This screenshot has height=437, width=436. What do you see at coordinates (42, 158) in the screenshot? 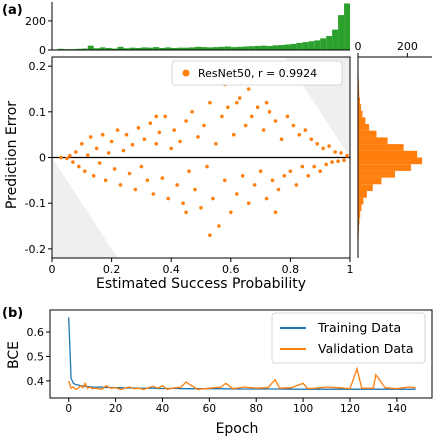
I see `y-tick-label: 0` at bounding box center [42, 158].